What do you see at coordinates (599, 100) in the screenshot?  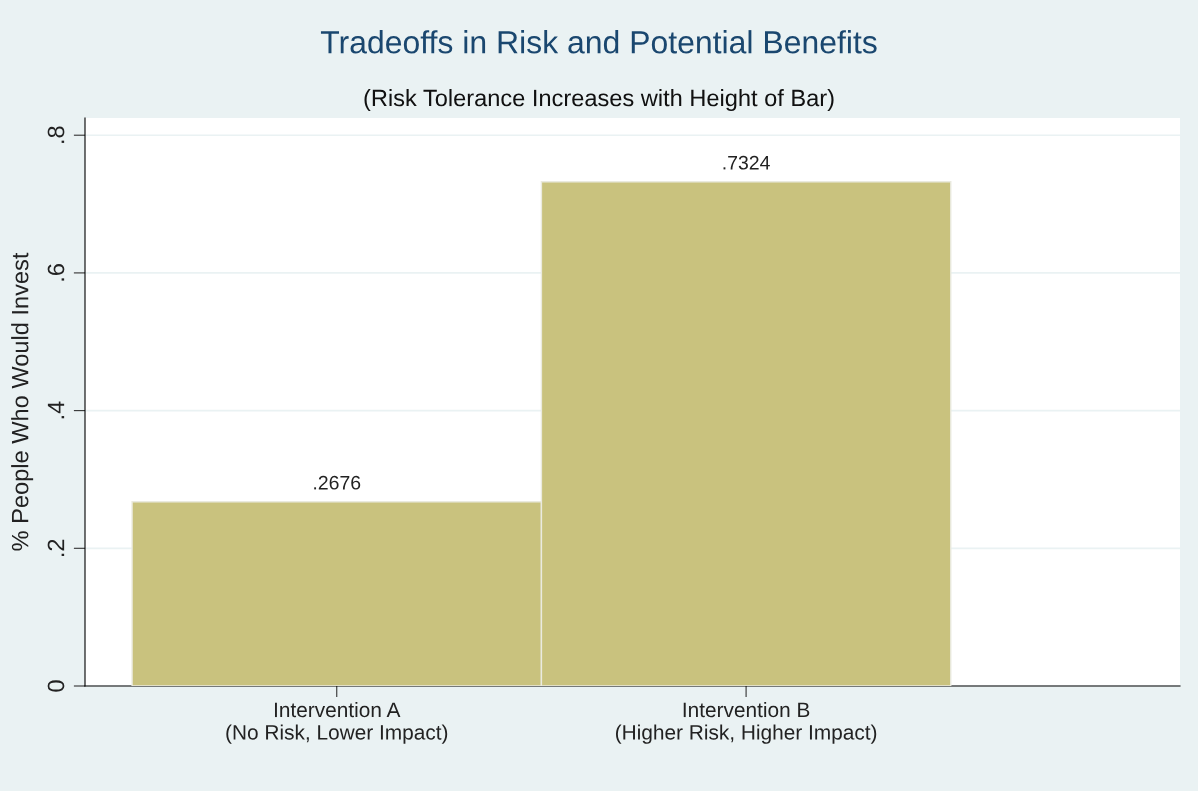 I see `chart-subtitle: (Risk Tolerance Increases with Height of Bar)` at bounding box center [599, 100].